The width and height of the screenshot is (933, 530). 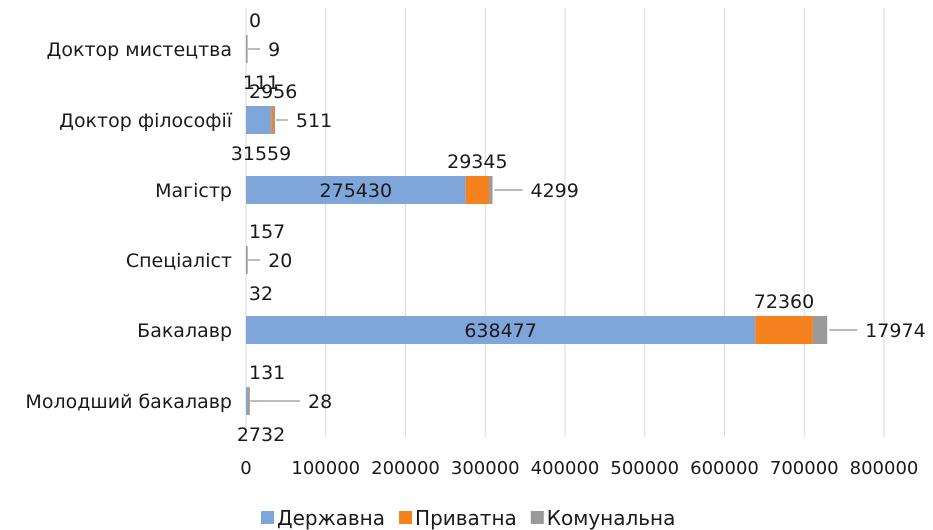 I want to click on bar-приватна-1, so click(x=784, y=330).